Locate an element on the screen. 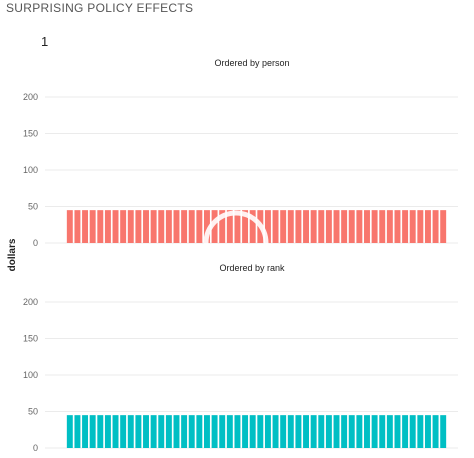 Image resolution: width=474 pixels, height=458 pixels. y-tick-label: 200 is located at coordinates (30, 302).